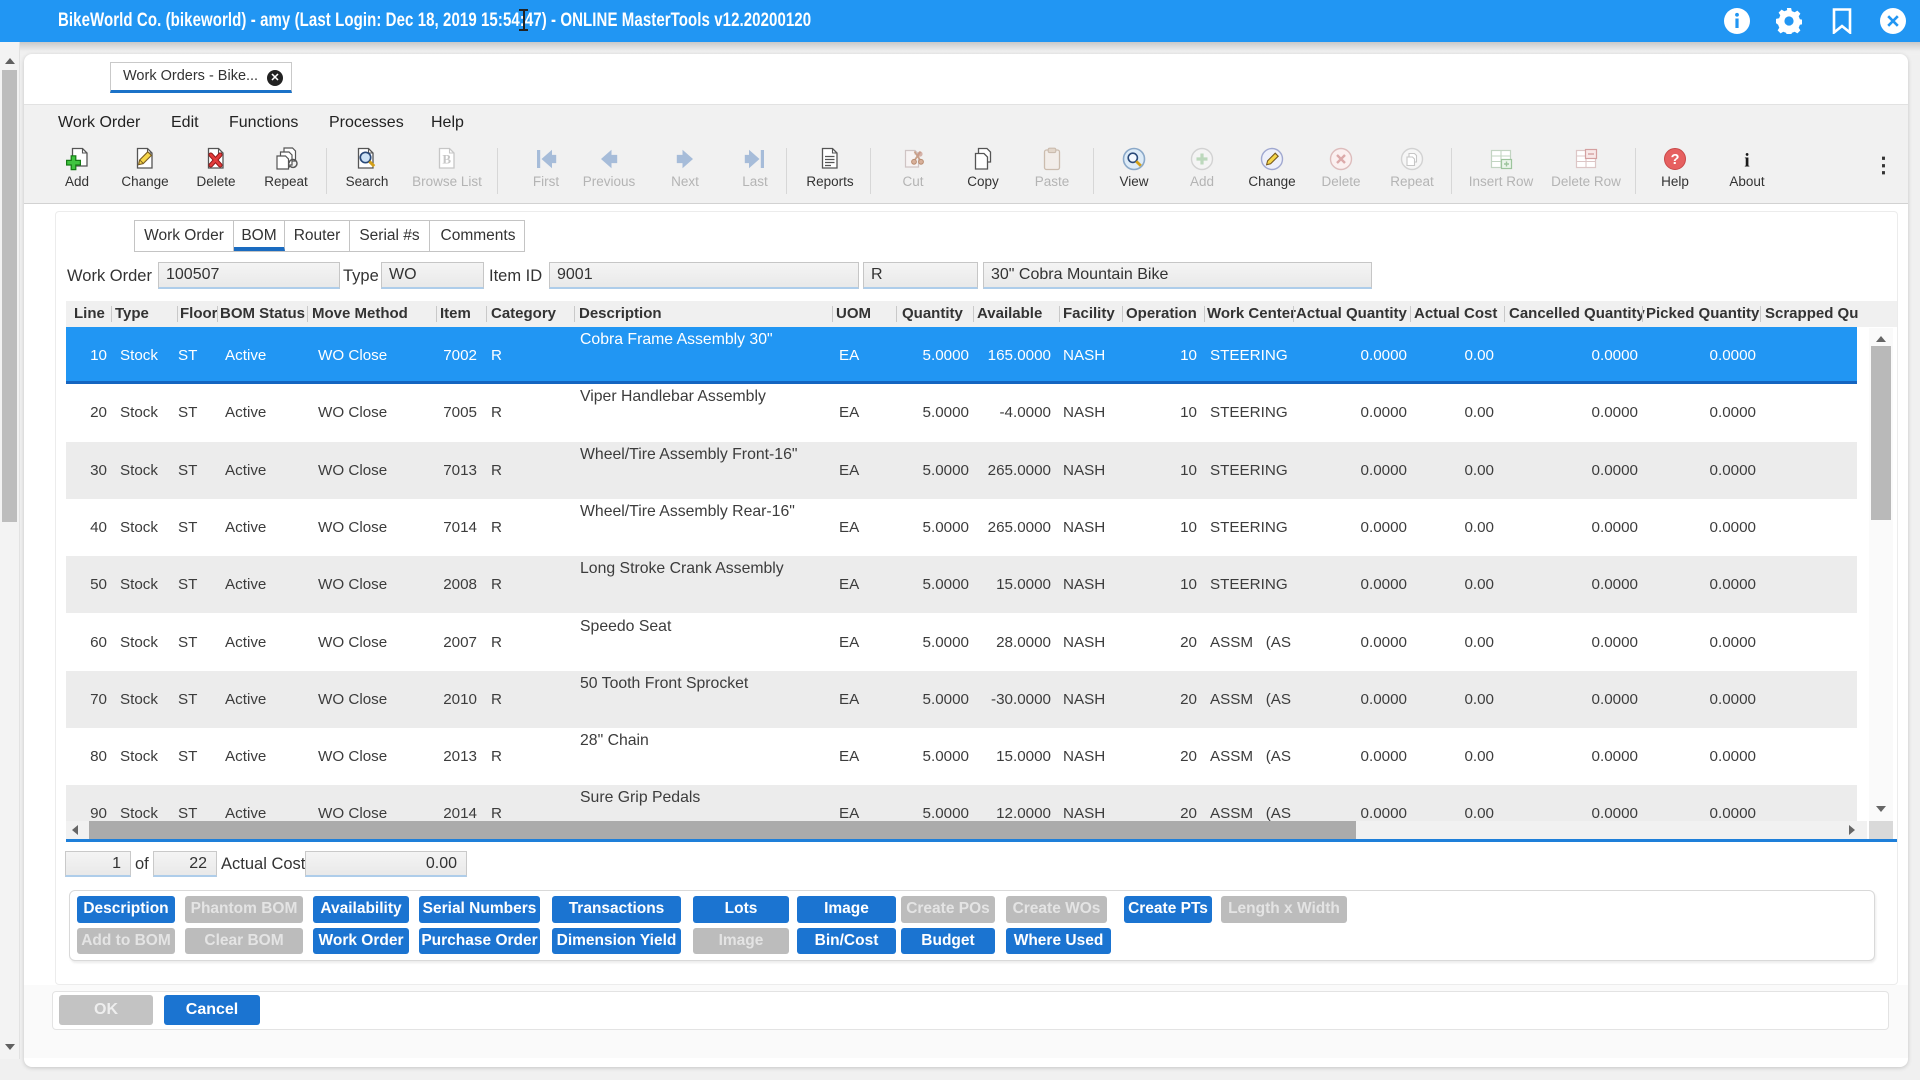 This screenshot has height=1080, width=1920. I want to click on svg-text: B, so click(446, 159).